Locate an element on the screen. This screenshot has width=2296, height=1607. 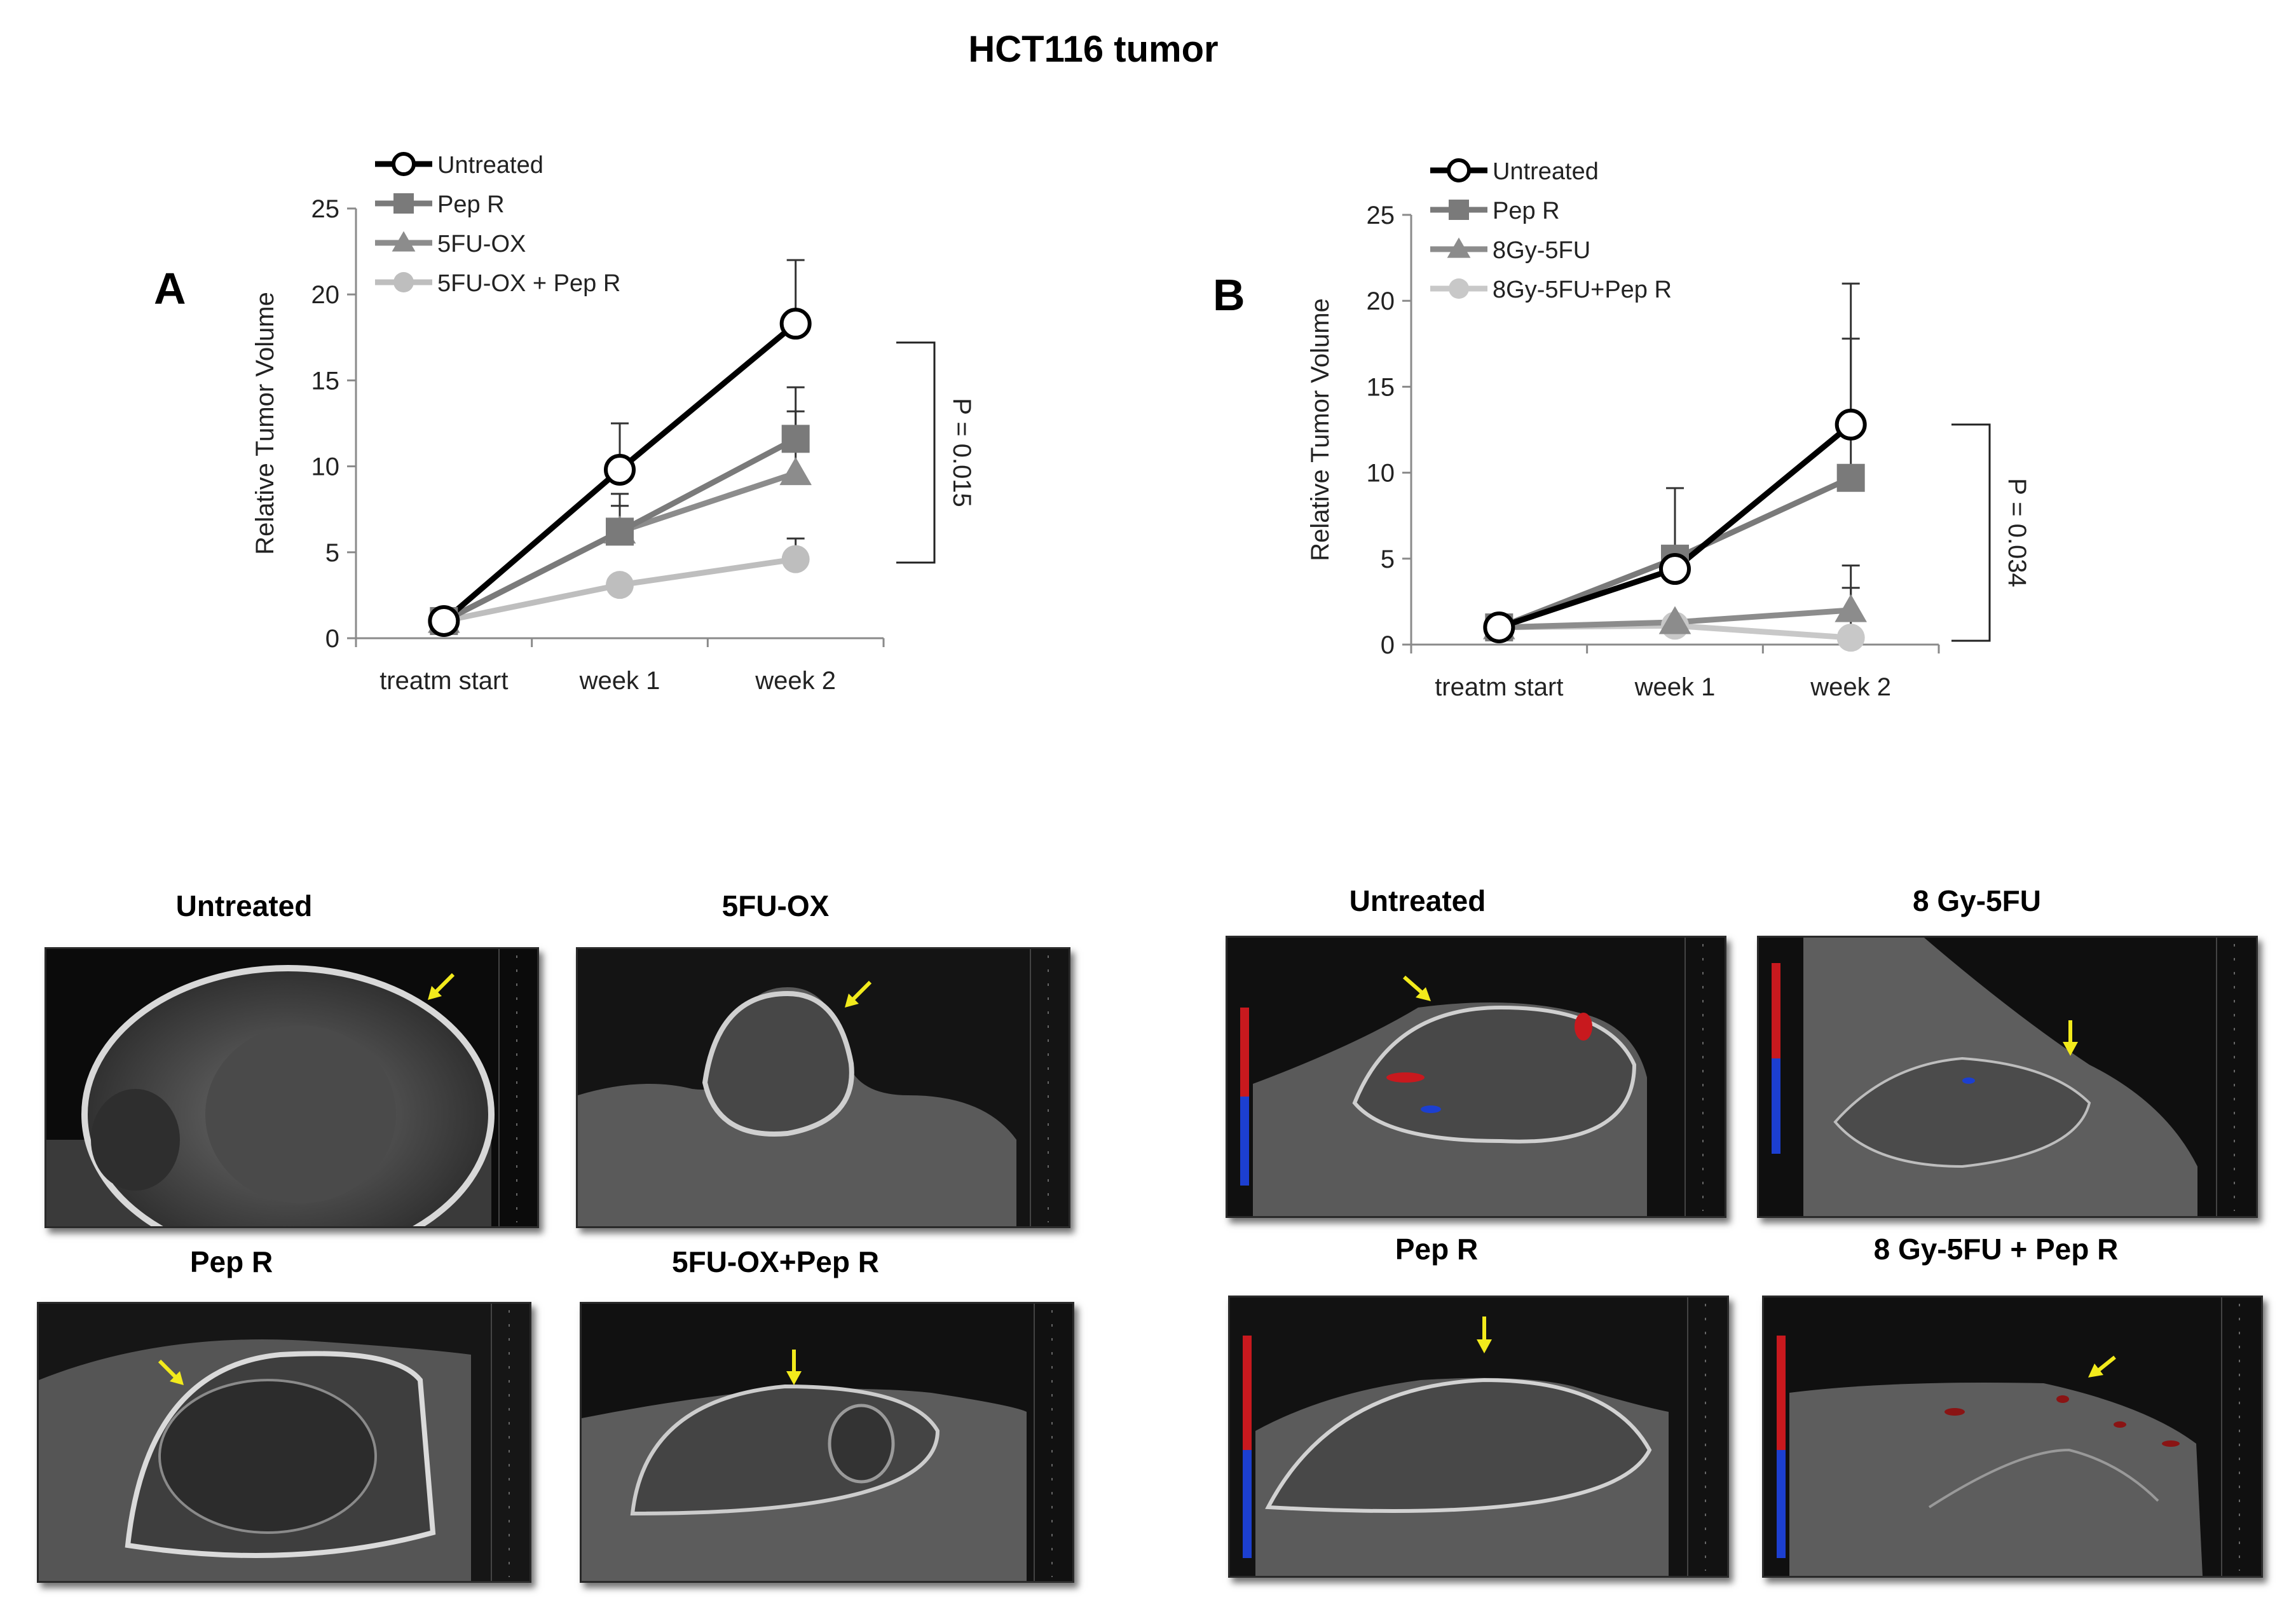
figure-title: HCT116 tumor is located at coordinates (1093, 49).